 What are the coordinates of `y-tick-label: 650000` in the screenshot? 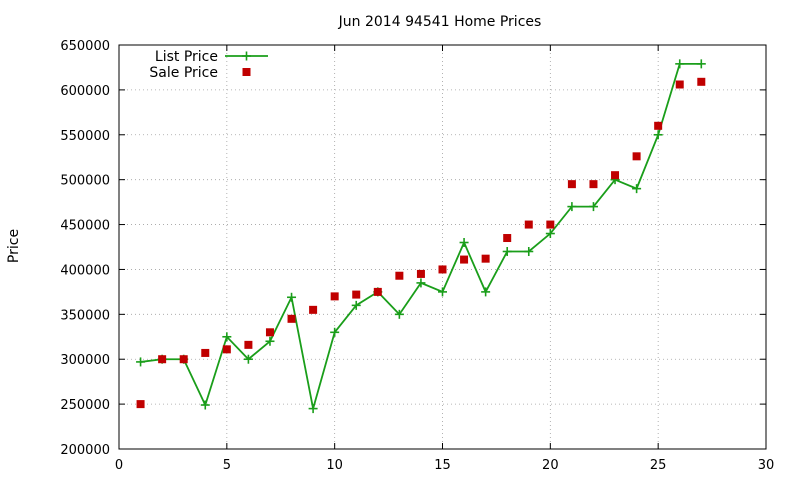 It's located at (85, 46).